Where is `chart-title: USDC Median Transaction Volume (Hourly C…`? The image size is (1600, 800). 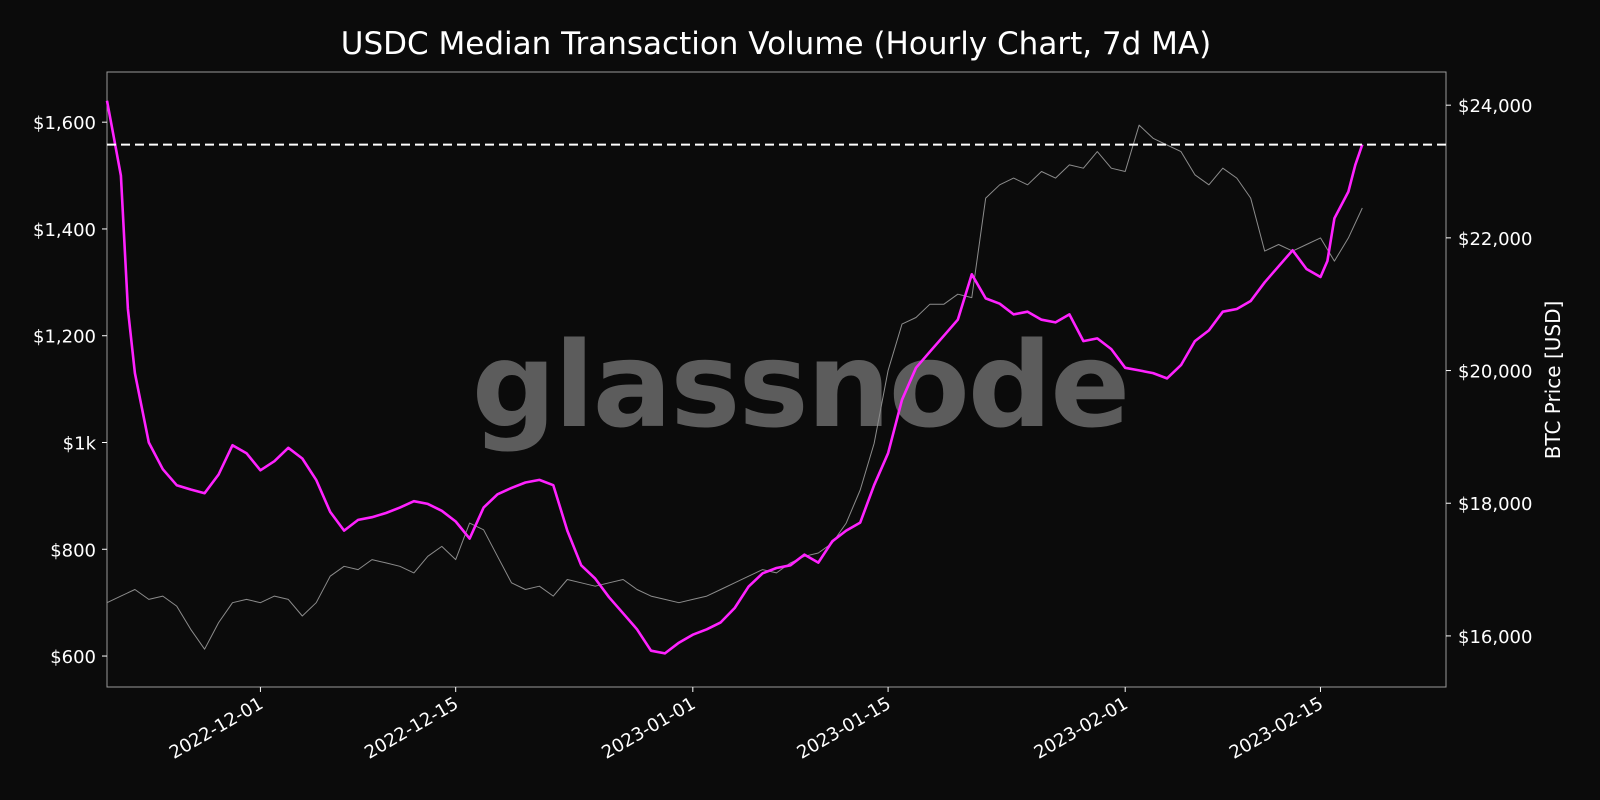
chart-title: USDC Median Transaction Volume (Hourly C… is located at coordinates (776, 44).